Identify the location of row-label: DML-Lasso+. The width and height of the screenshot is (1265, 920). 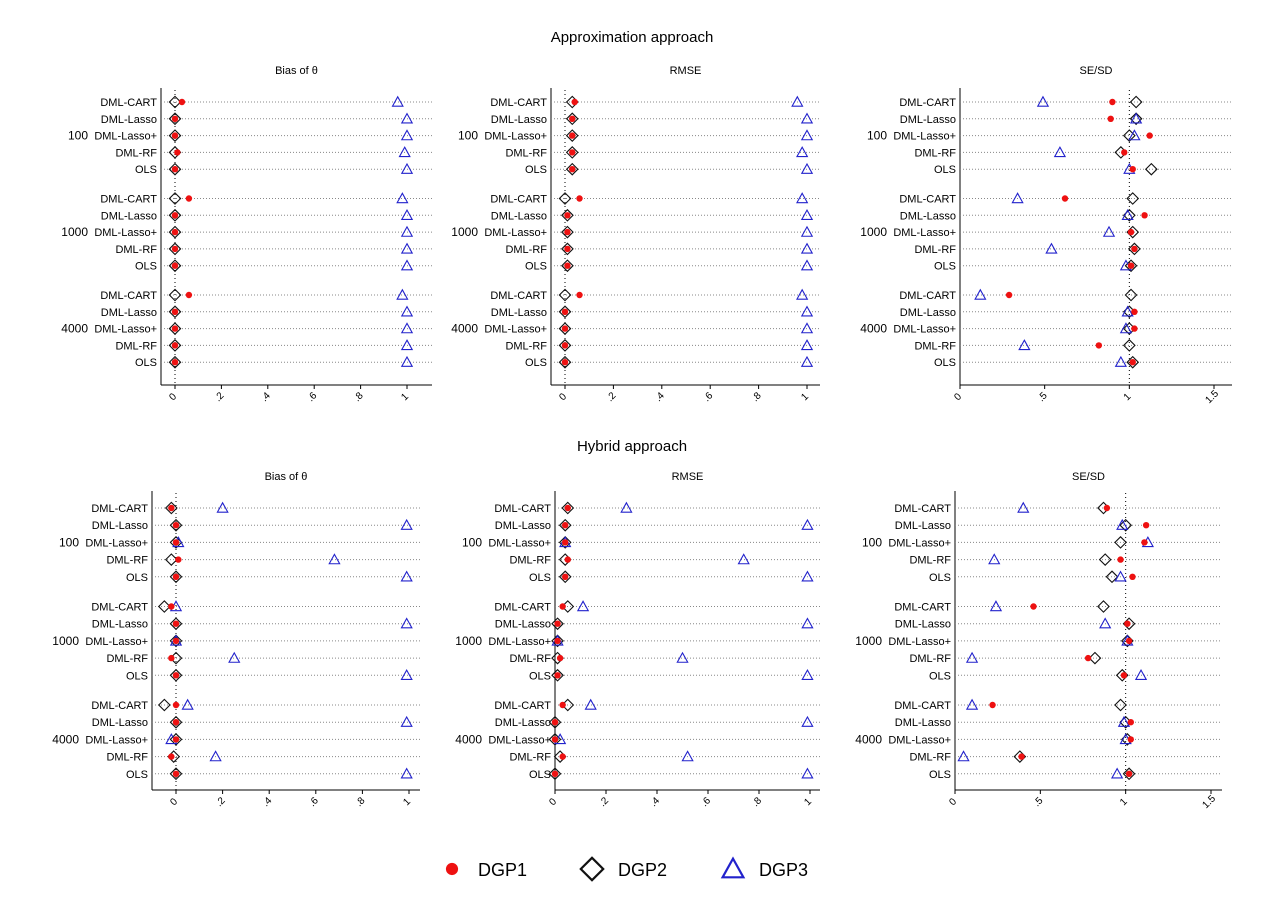
(519, 543).